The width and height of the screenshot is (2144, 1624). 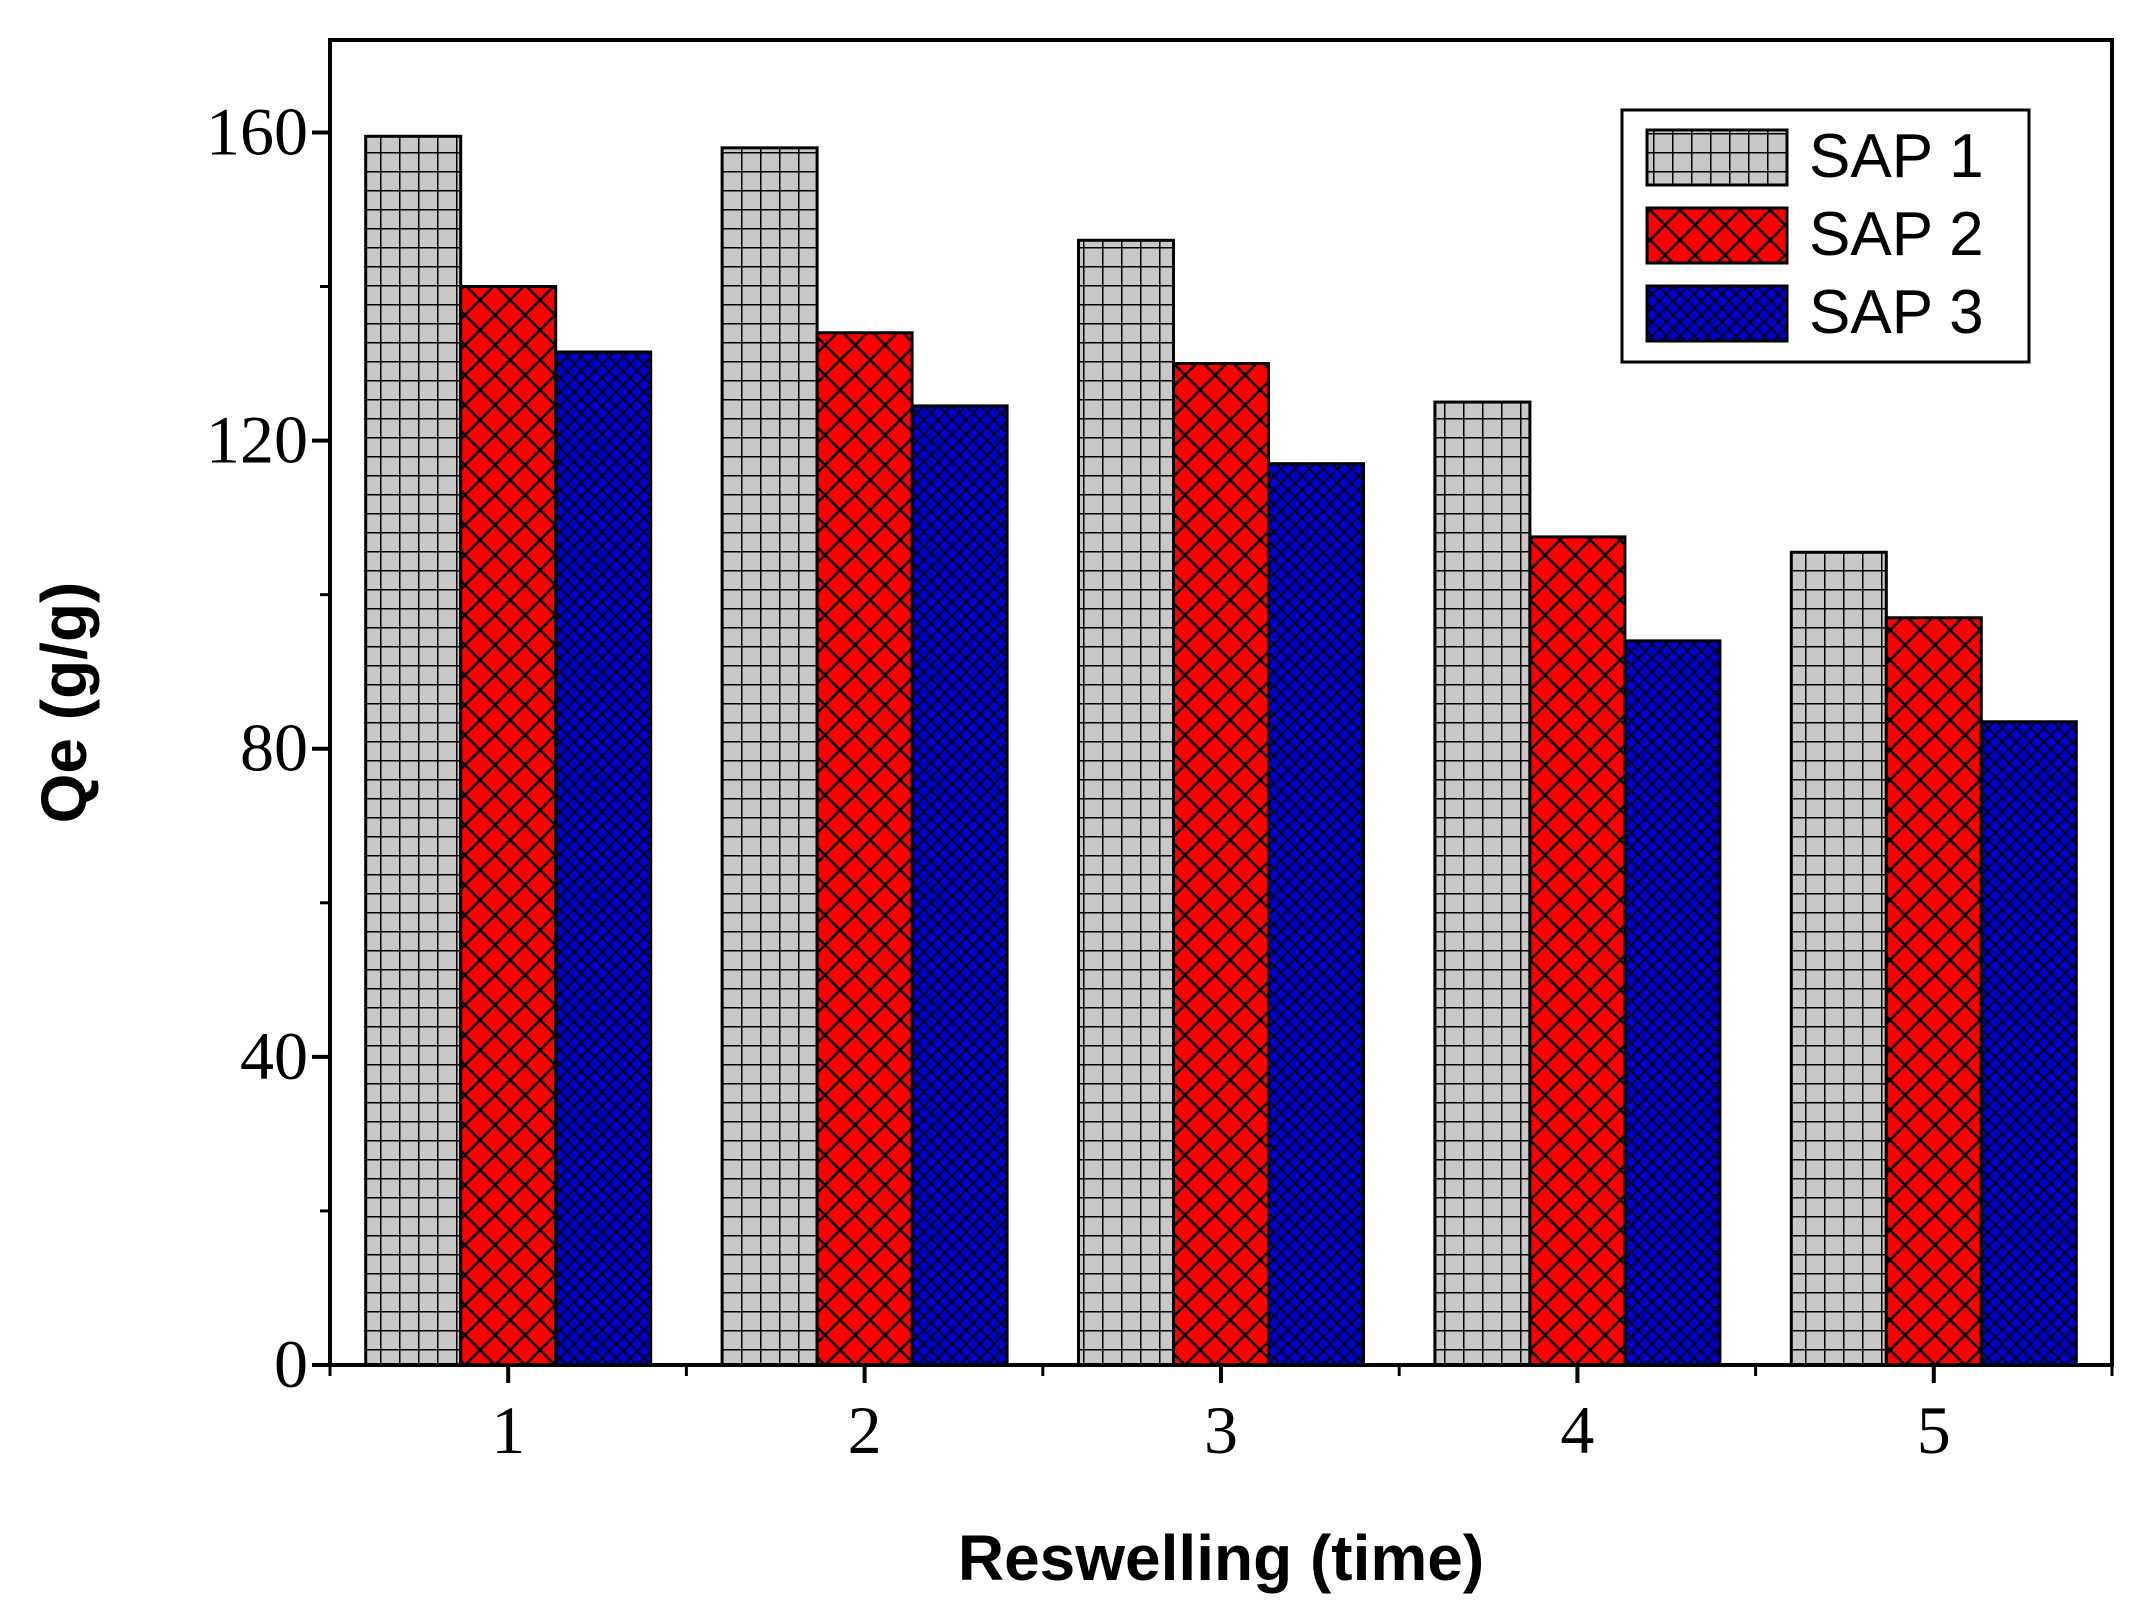 I want to click on x-tick-label: 3, so click(x=1221, y=1430).